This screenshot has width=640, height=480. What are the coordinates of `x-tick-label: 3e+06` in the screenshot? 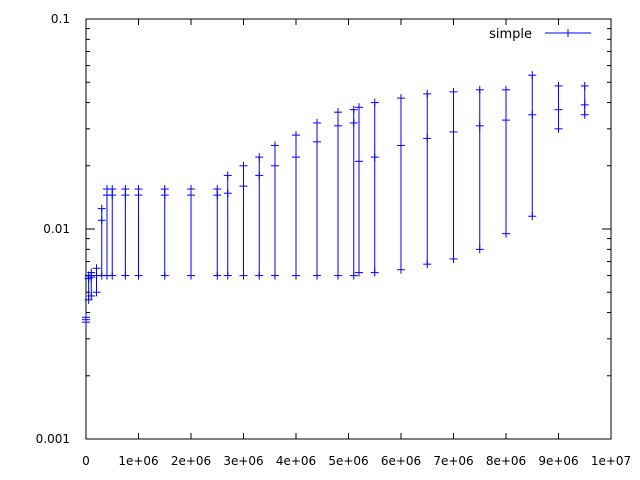 It's located at (243, 461).